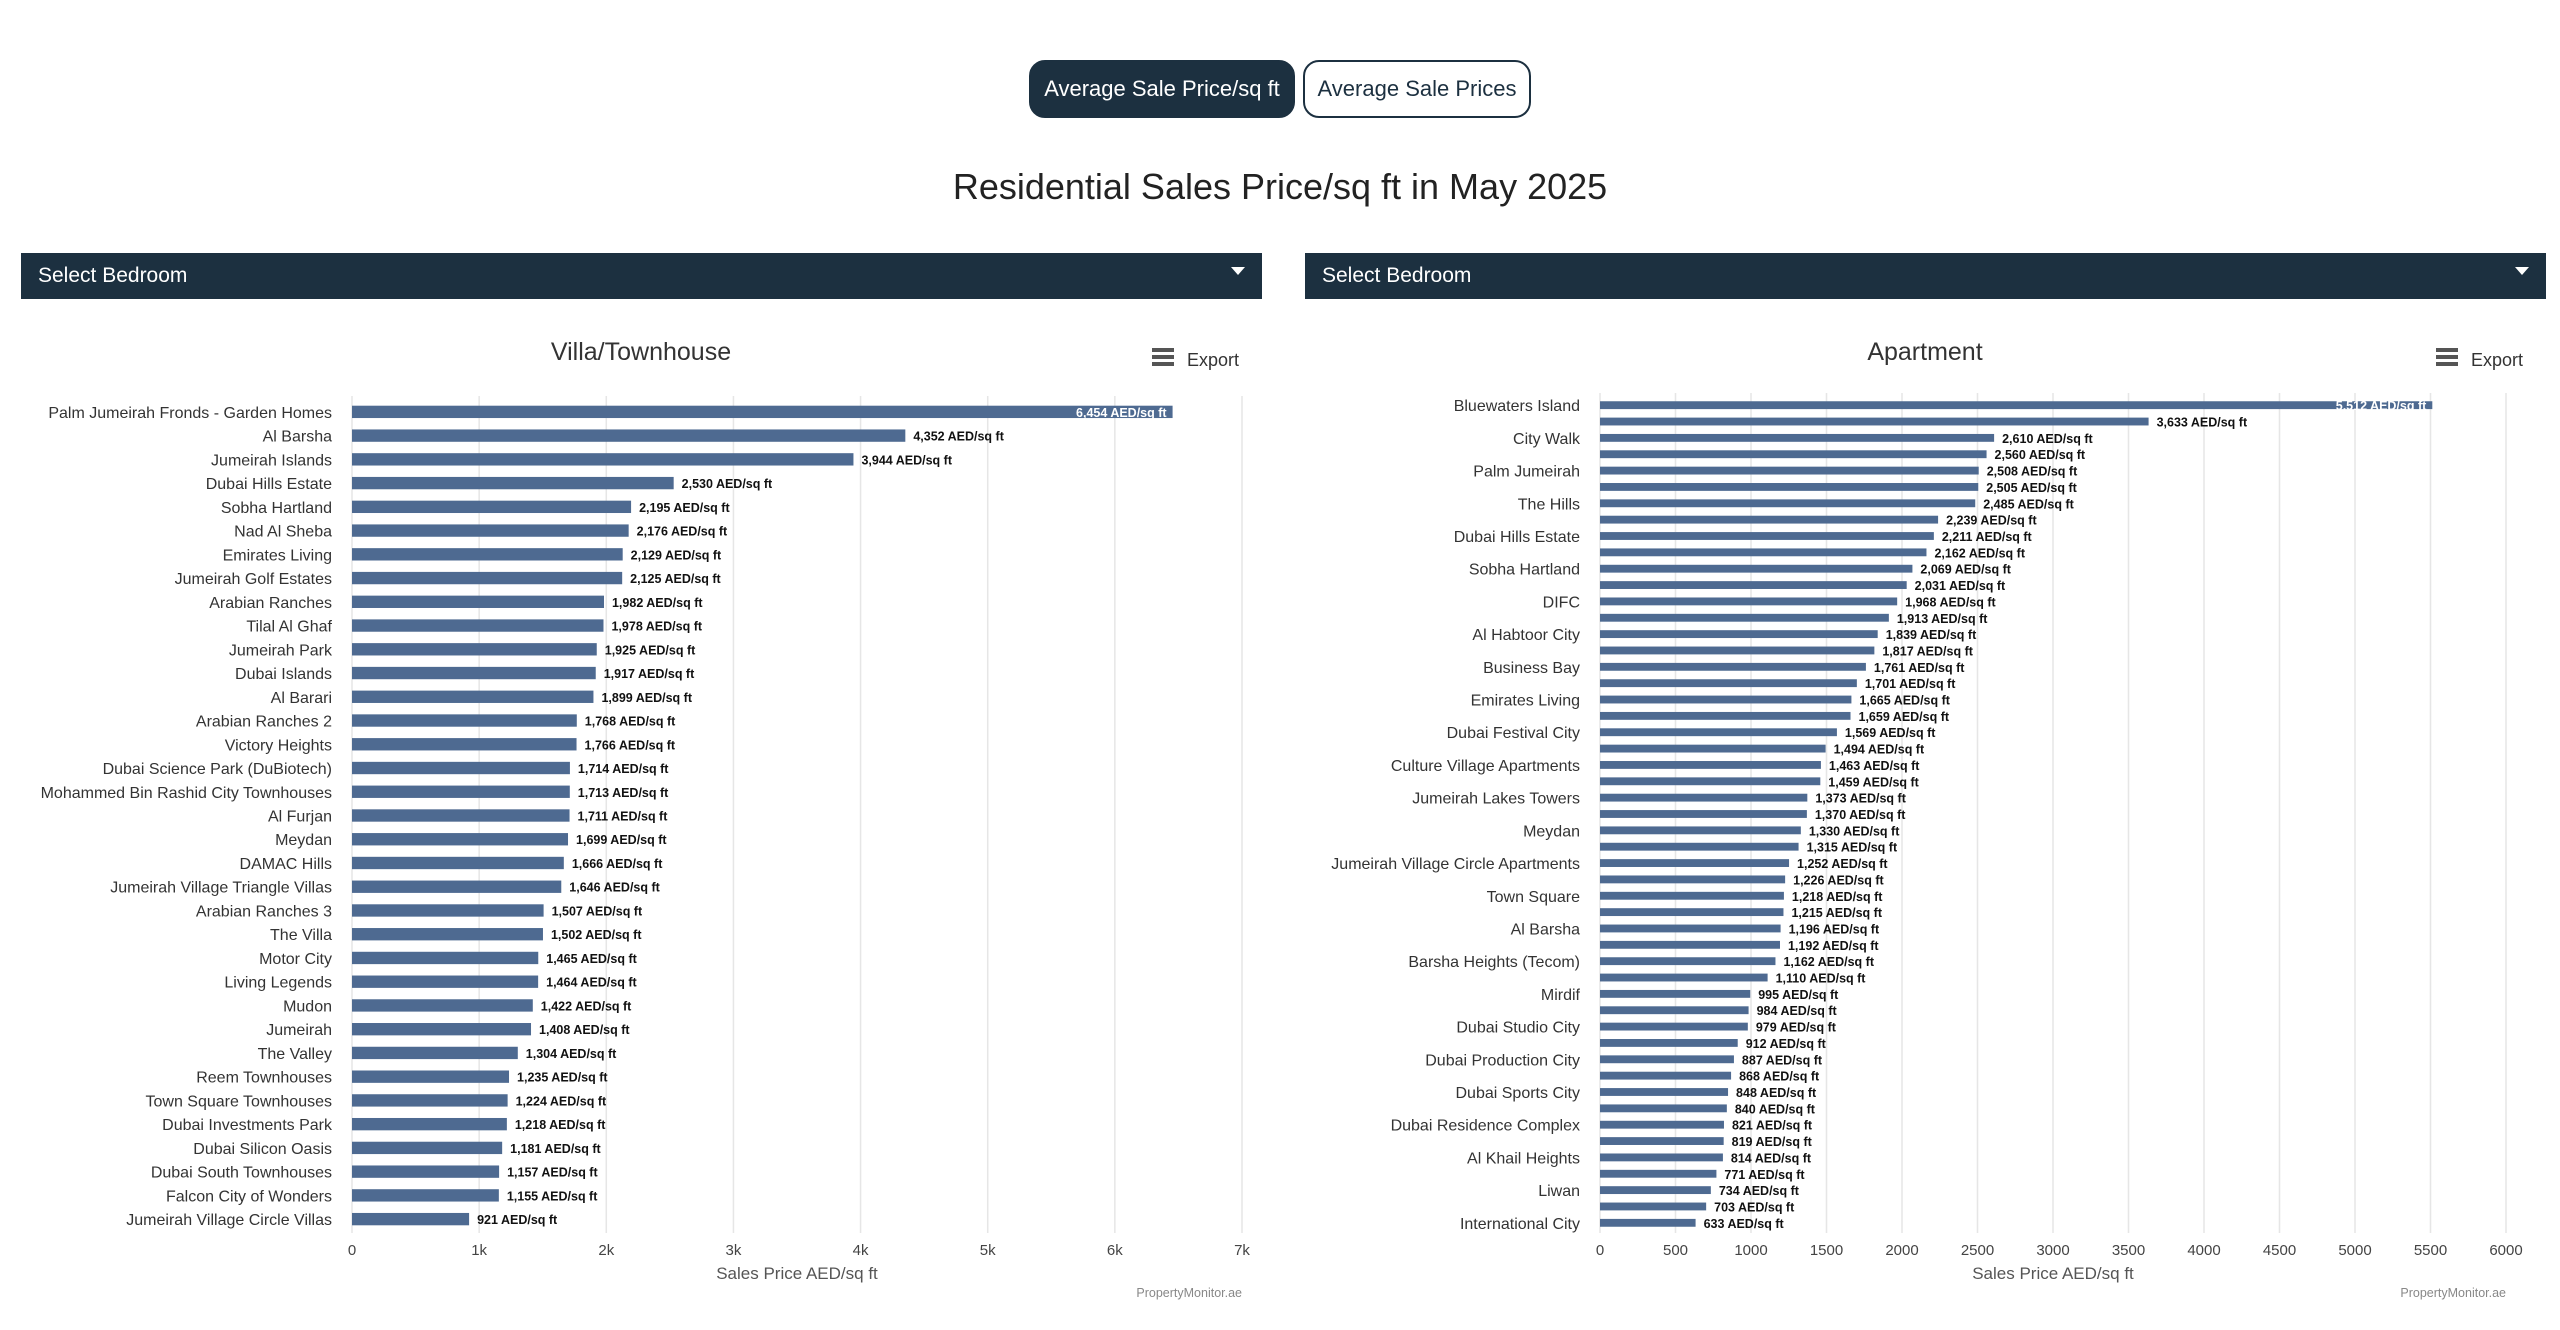 This screenshot has width=2560, height=1330. I want to click on bedroom-select-villa: Select Bedroom, so click(641, 276).